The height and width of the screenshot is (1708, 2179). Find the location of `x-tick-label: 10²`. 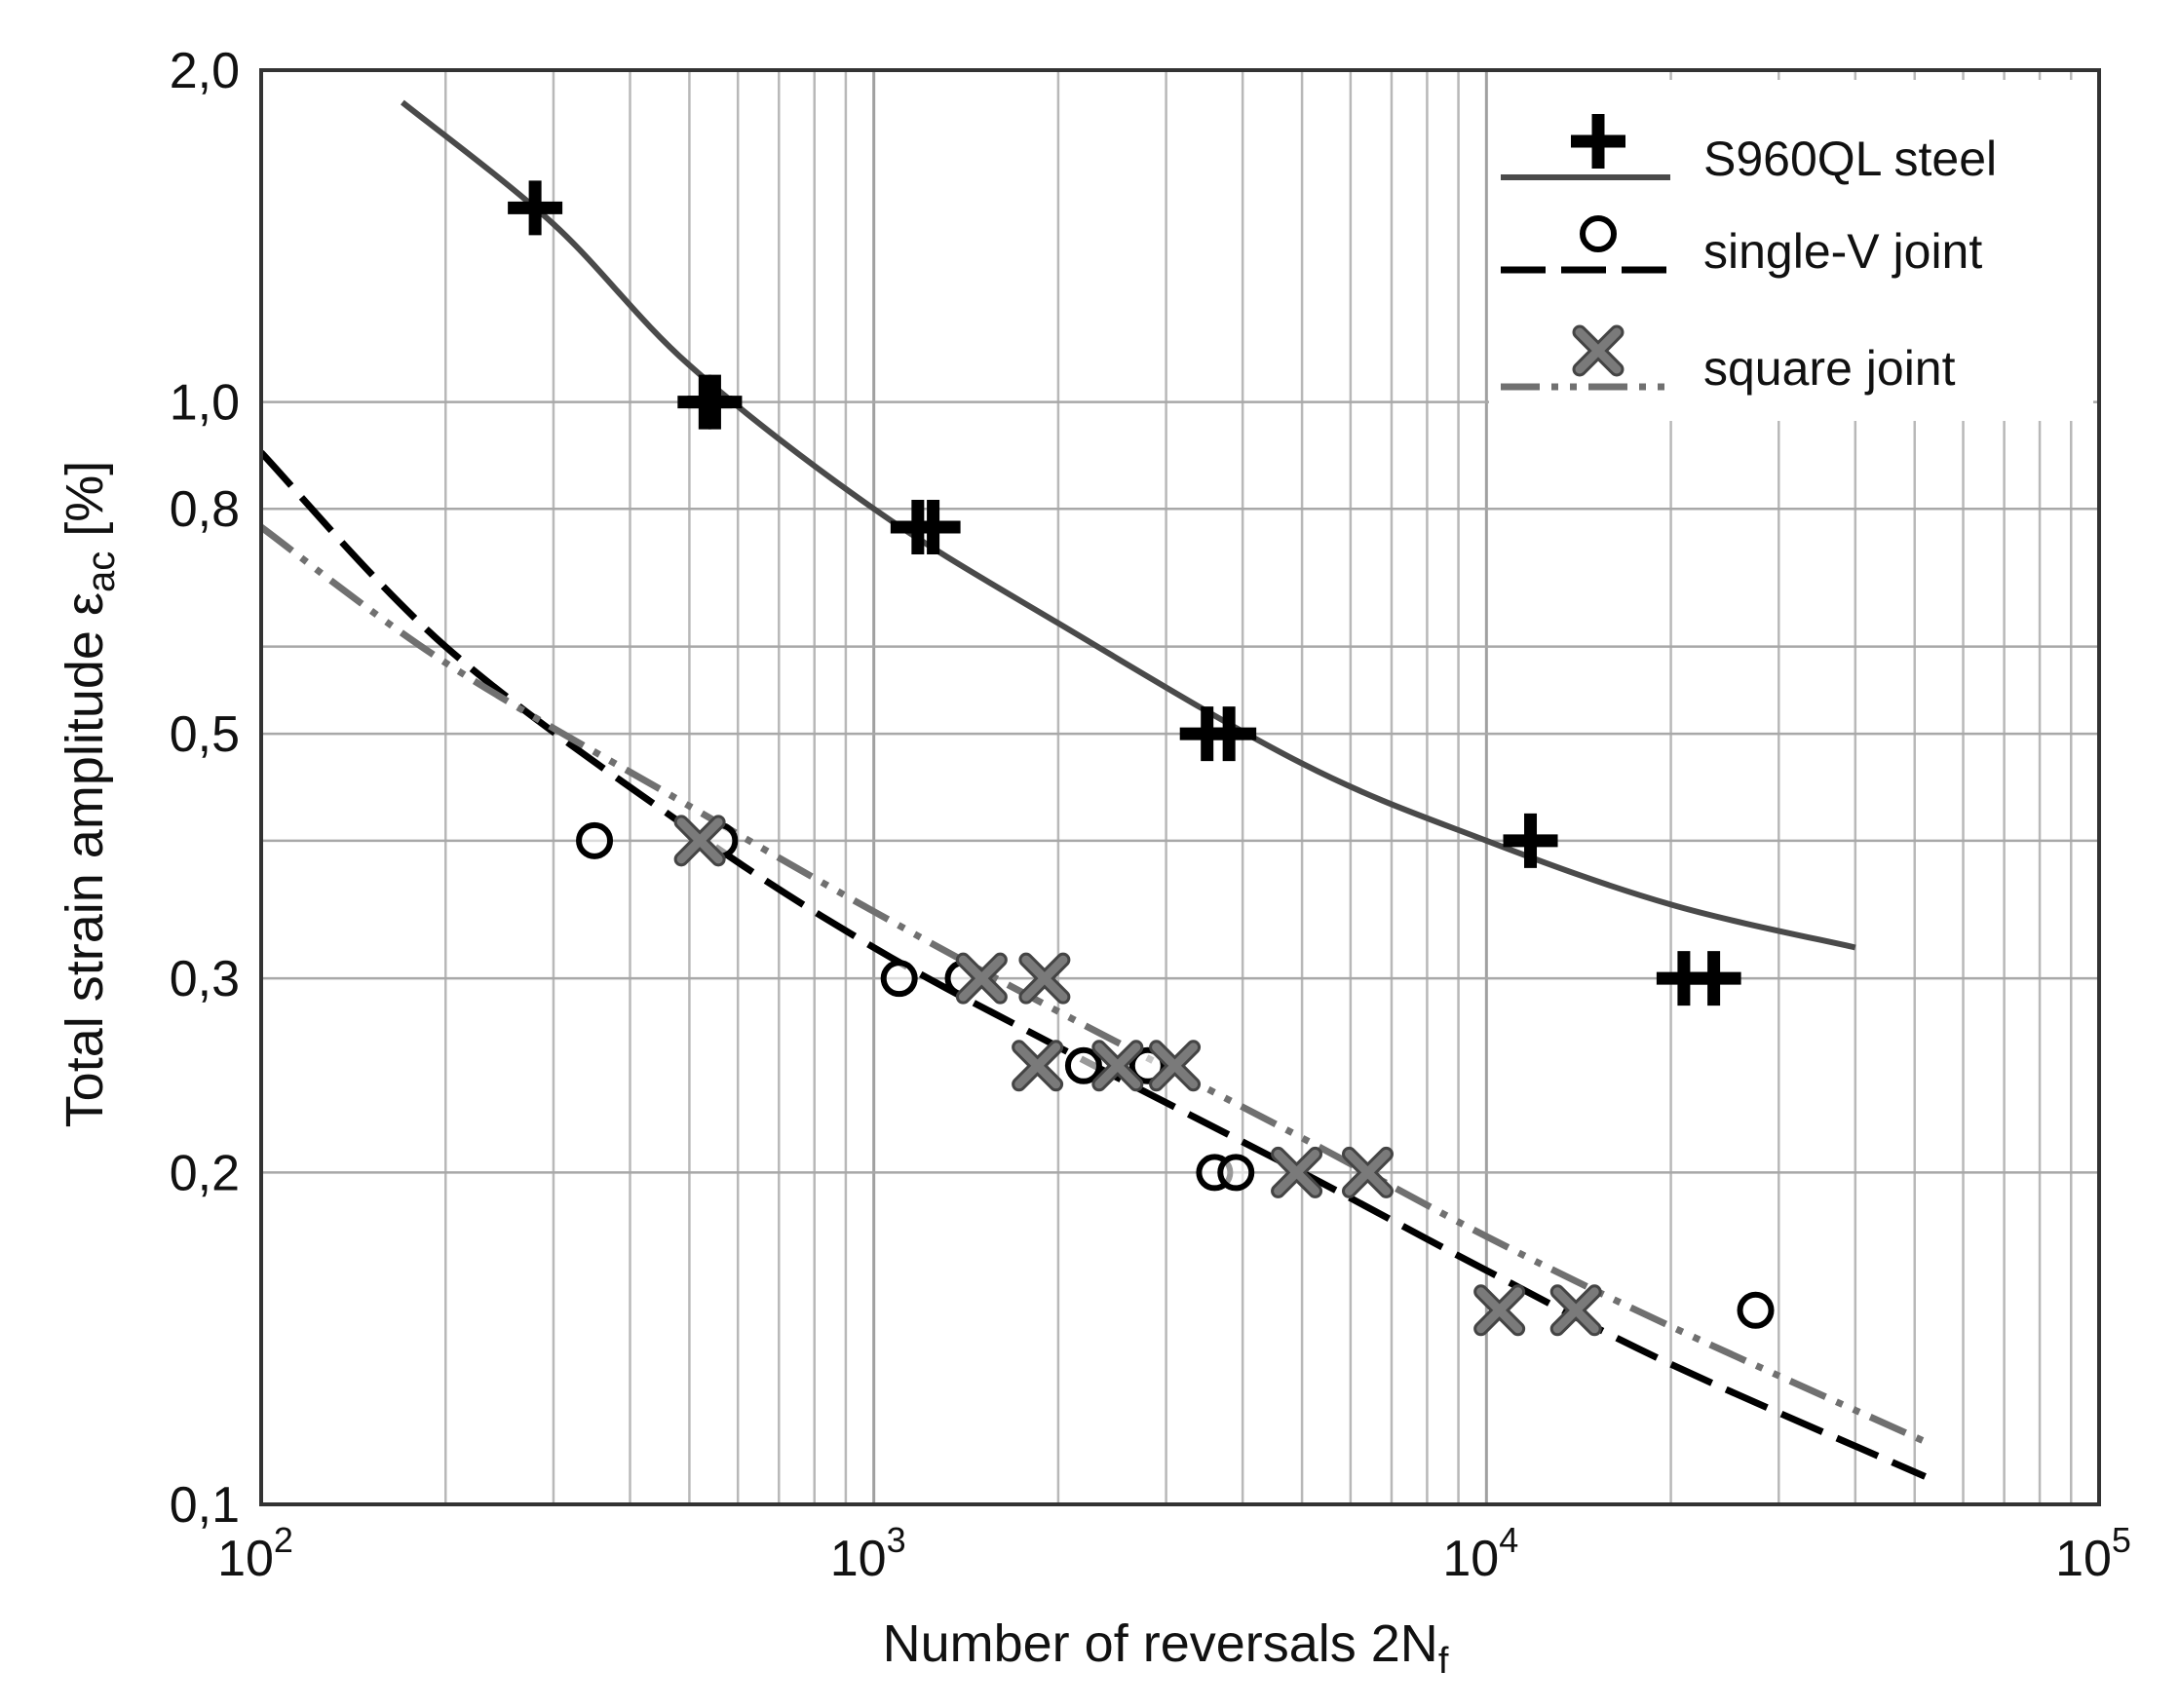

x-tick-label: 10² is located at coordinates (255, 1554).